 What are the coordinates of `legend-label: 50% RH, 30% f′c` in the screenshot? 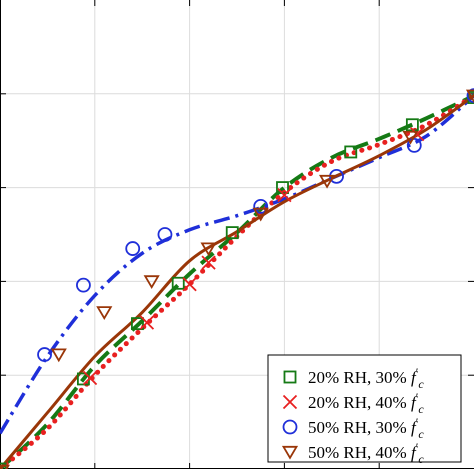 It's located at (366, 428).